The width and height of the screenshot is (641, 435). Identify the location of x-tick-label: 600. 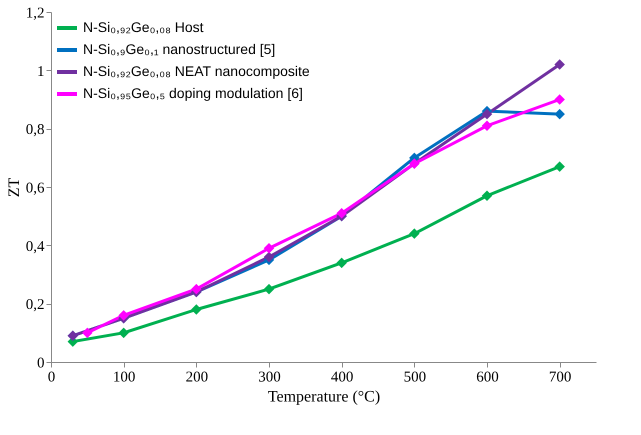
(487, 378).